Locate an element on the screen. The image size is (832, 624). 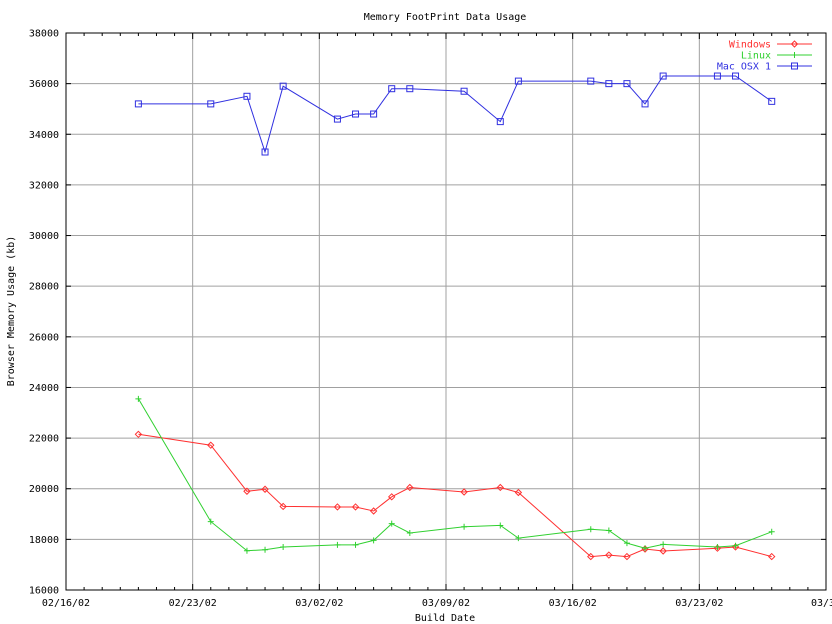
x-tick-label: 03/23/02 is located at coordinates (699, 603).